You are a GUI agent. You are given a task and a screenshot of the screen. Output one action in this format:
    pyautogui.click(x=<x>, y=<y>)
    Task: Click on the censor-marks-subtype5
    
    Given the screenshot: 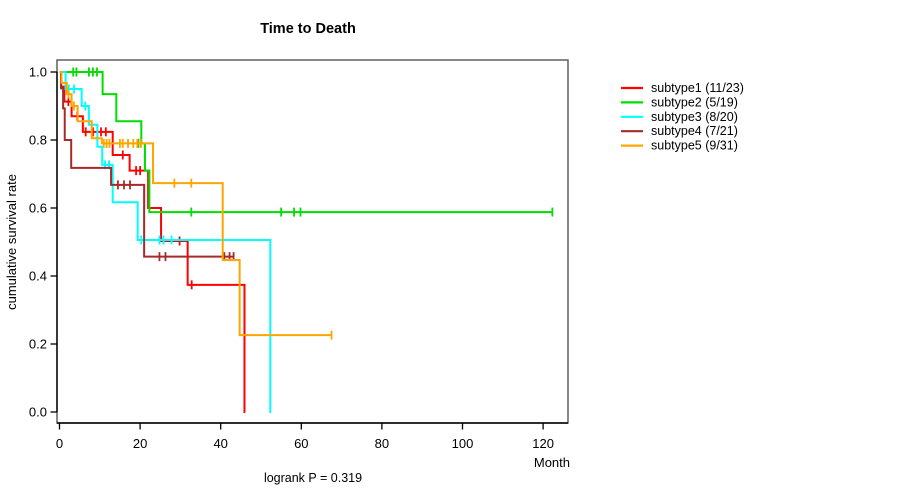 What is the action you would take?
    pyautogui.click(x=200, y=214)
    